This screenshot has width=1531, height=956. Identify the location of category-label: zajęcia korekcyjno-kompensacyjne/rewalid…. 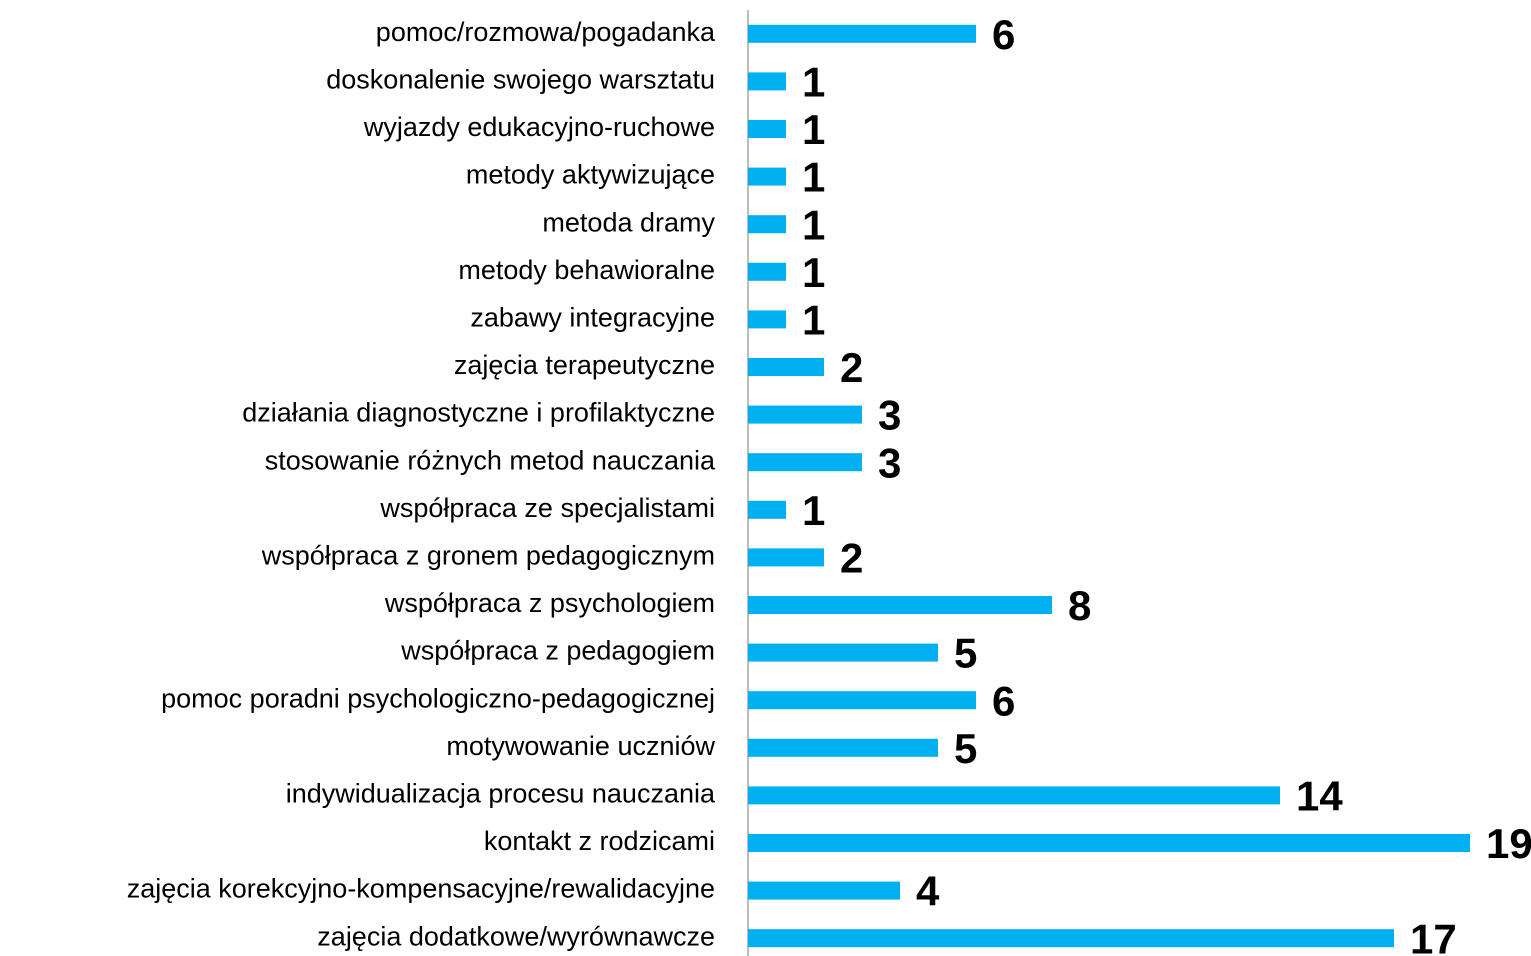
(421, 889).